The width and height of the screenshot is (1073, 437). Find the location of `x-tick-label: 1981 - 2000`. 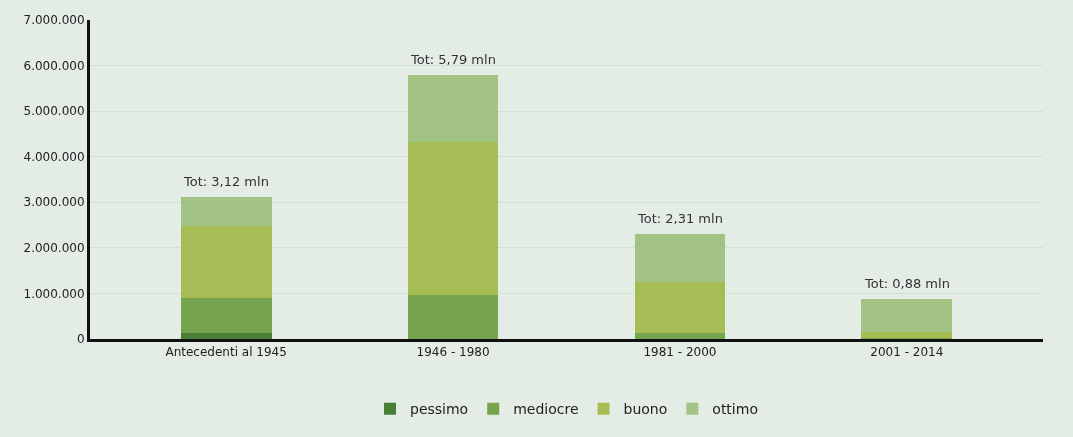

x-tick-label: 1981 - 2000 is located at coordinates (680, 352).